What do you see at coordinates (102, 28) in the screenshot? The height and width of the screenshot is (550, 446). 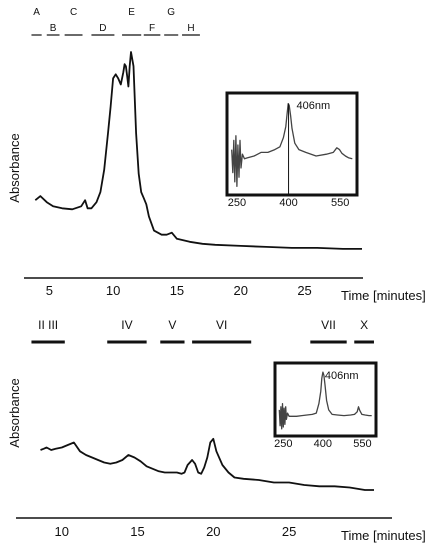 I see `chart-top-fraction-label: D` at bounding box center [102, 28].